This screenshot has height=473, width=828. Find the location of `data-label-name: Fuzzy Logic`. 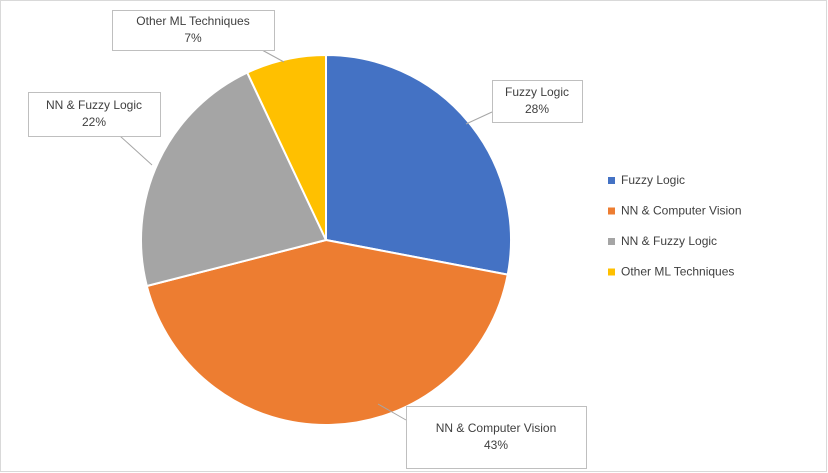

data-label-name: Fuzzy Logic is located at coordinates (537, 92).